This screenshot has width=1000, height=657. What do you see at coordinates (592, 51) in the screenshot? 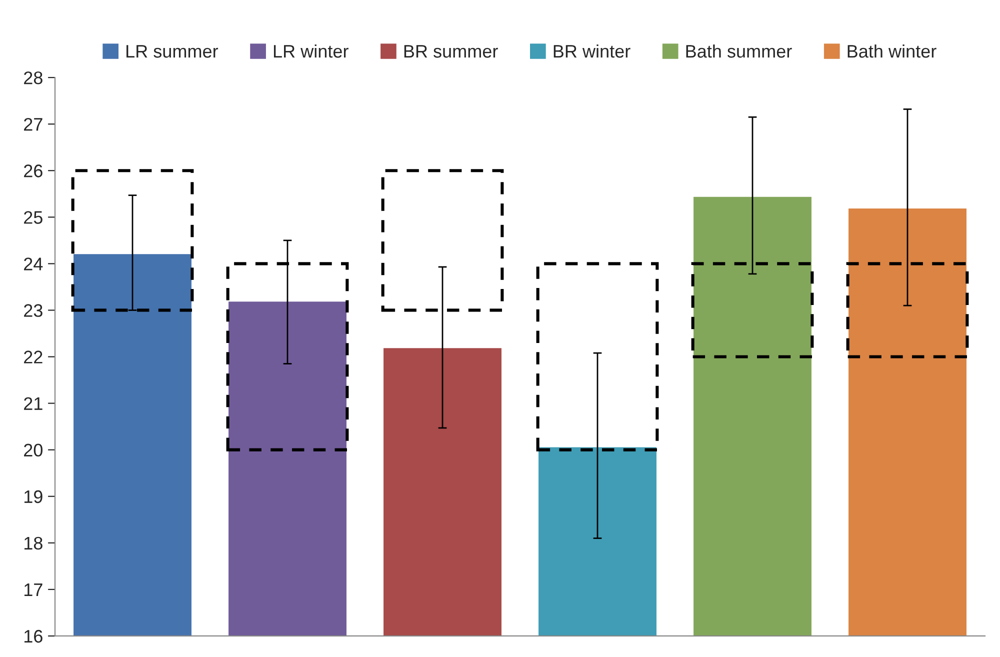
I see `legend-label: BR winter` at bounding box center [592, 51].